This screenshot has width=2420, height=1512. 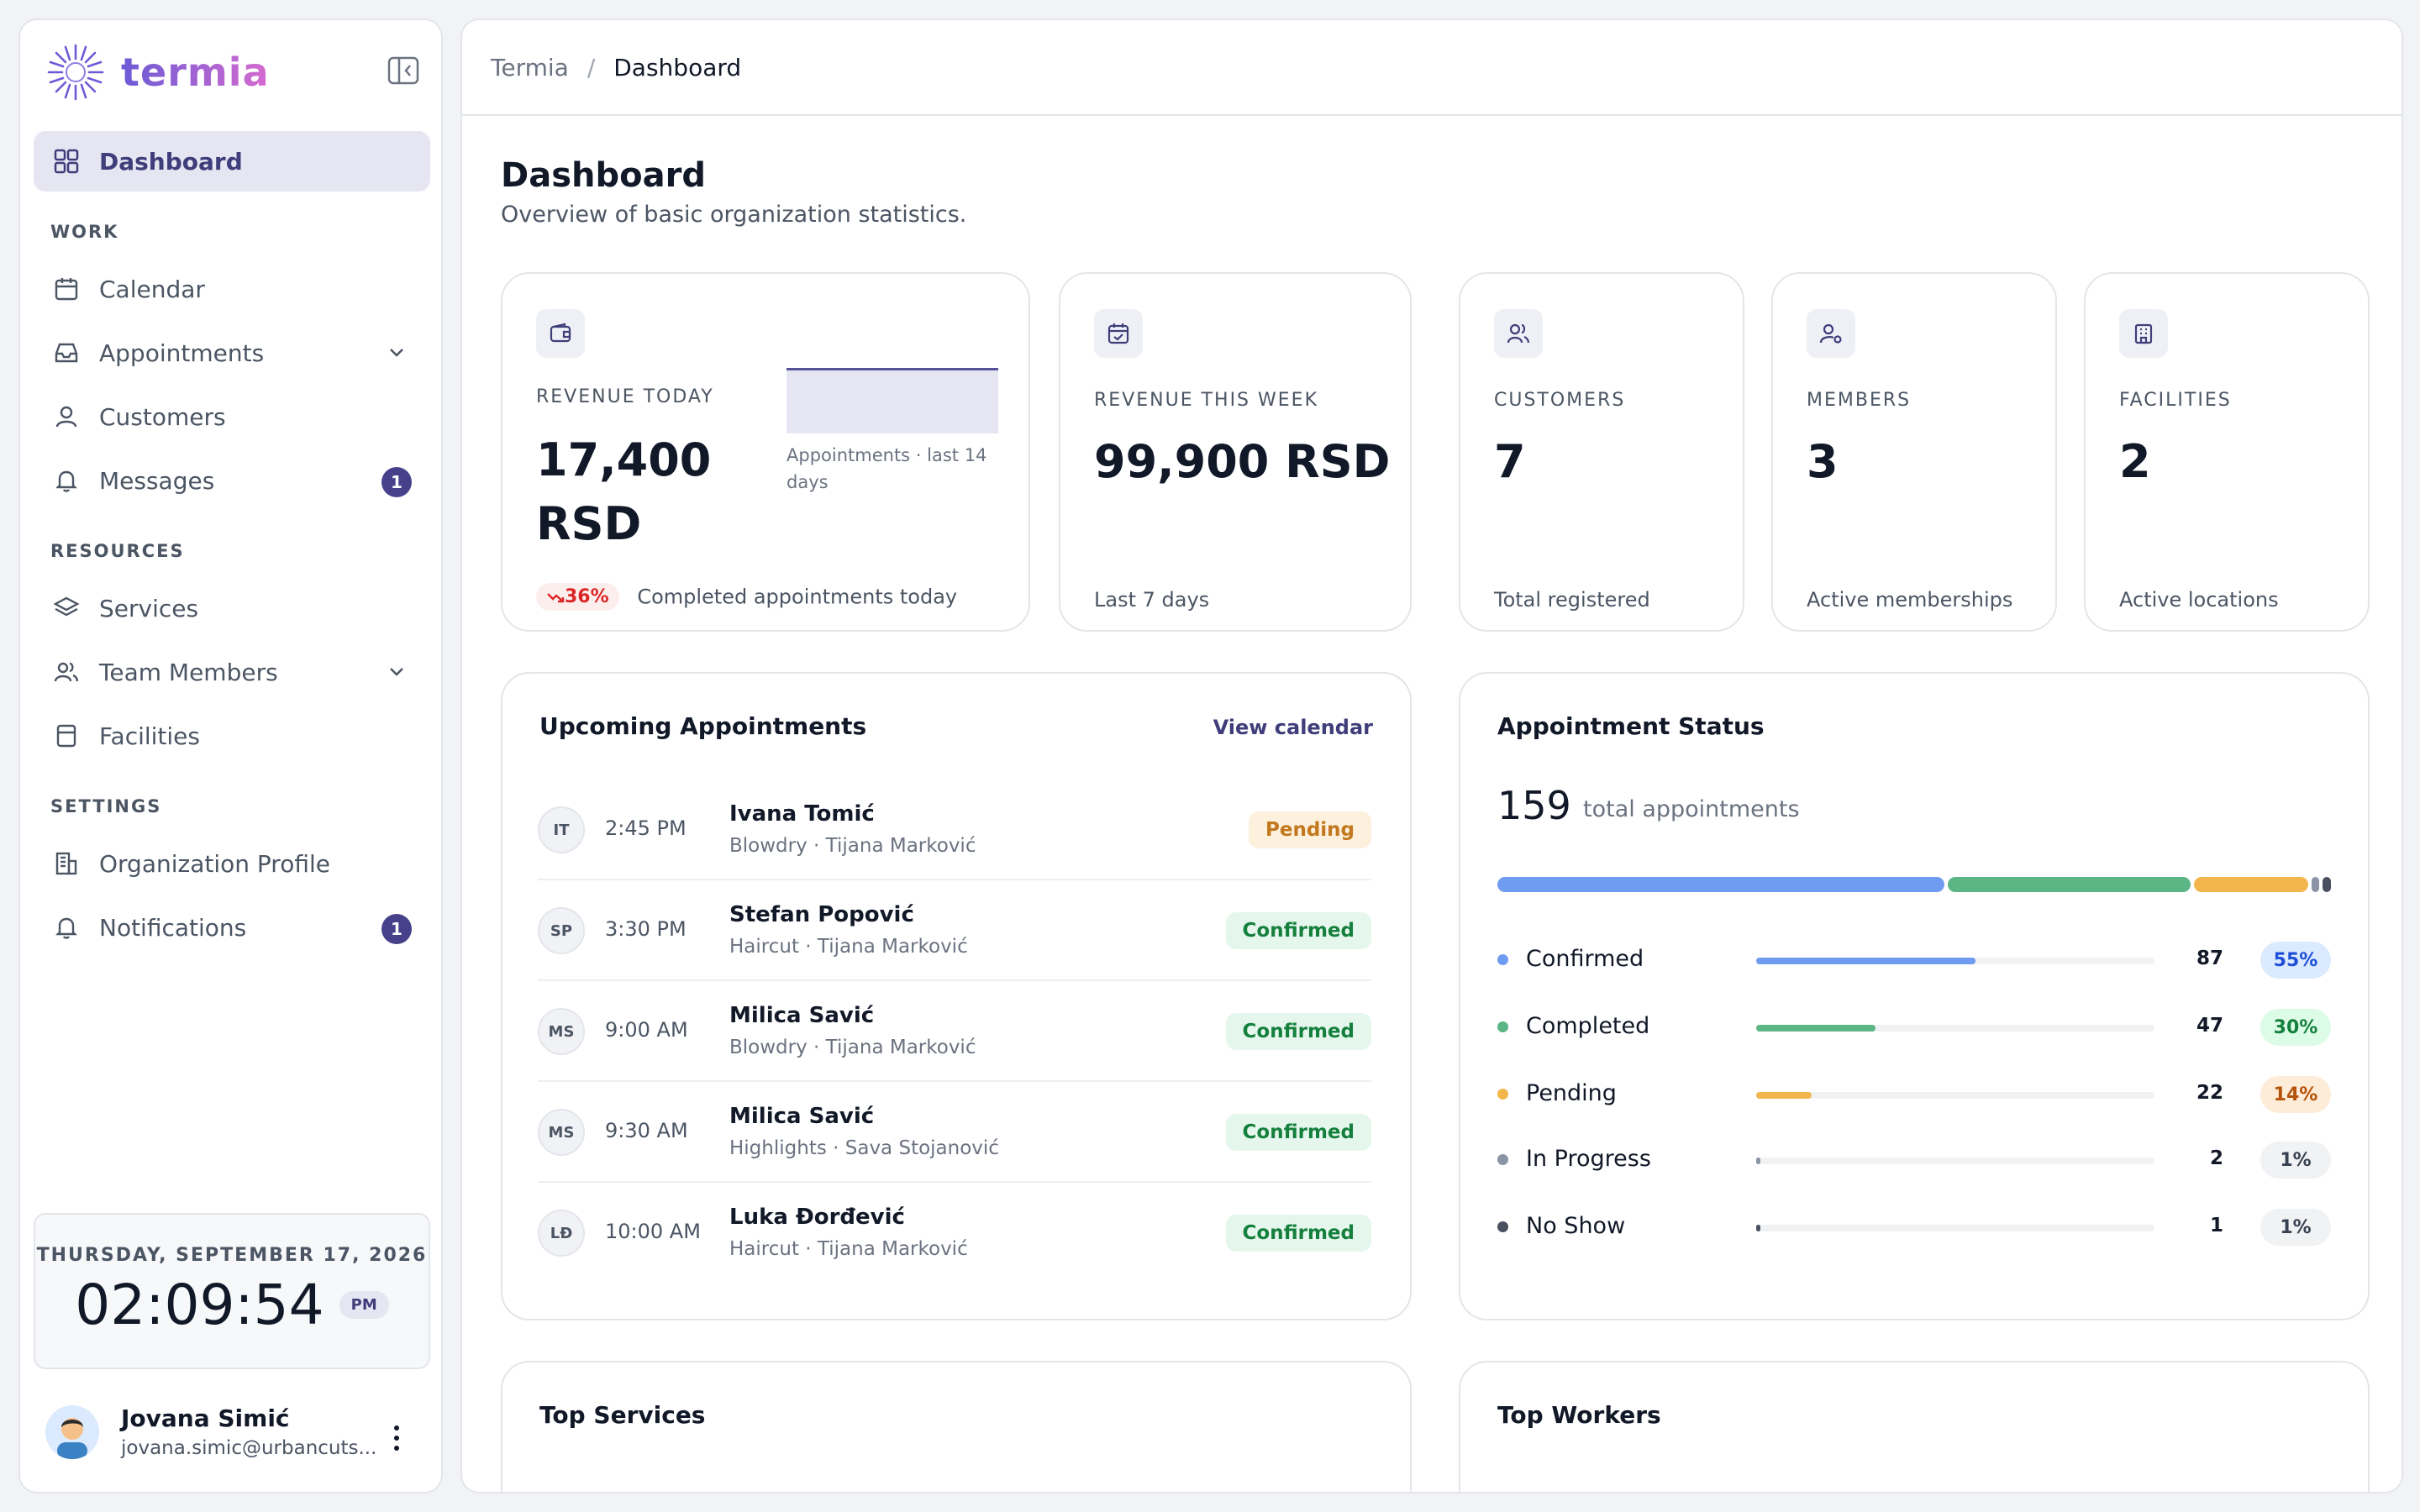 I want to click on top-workers-panel: Top Workers, so click(x=1915, y=1426).